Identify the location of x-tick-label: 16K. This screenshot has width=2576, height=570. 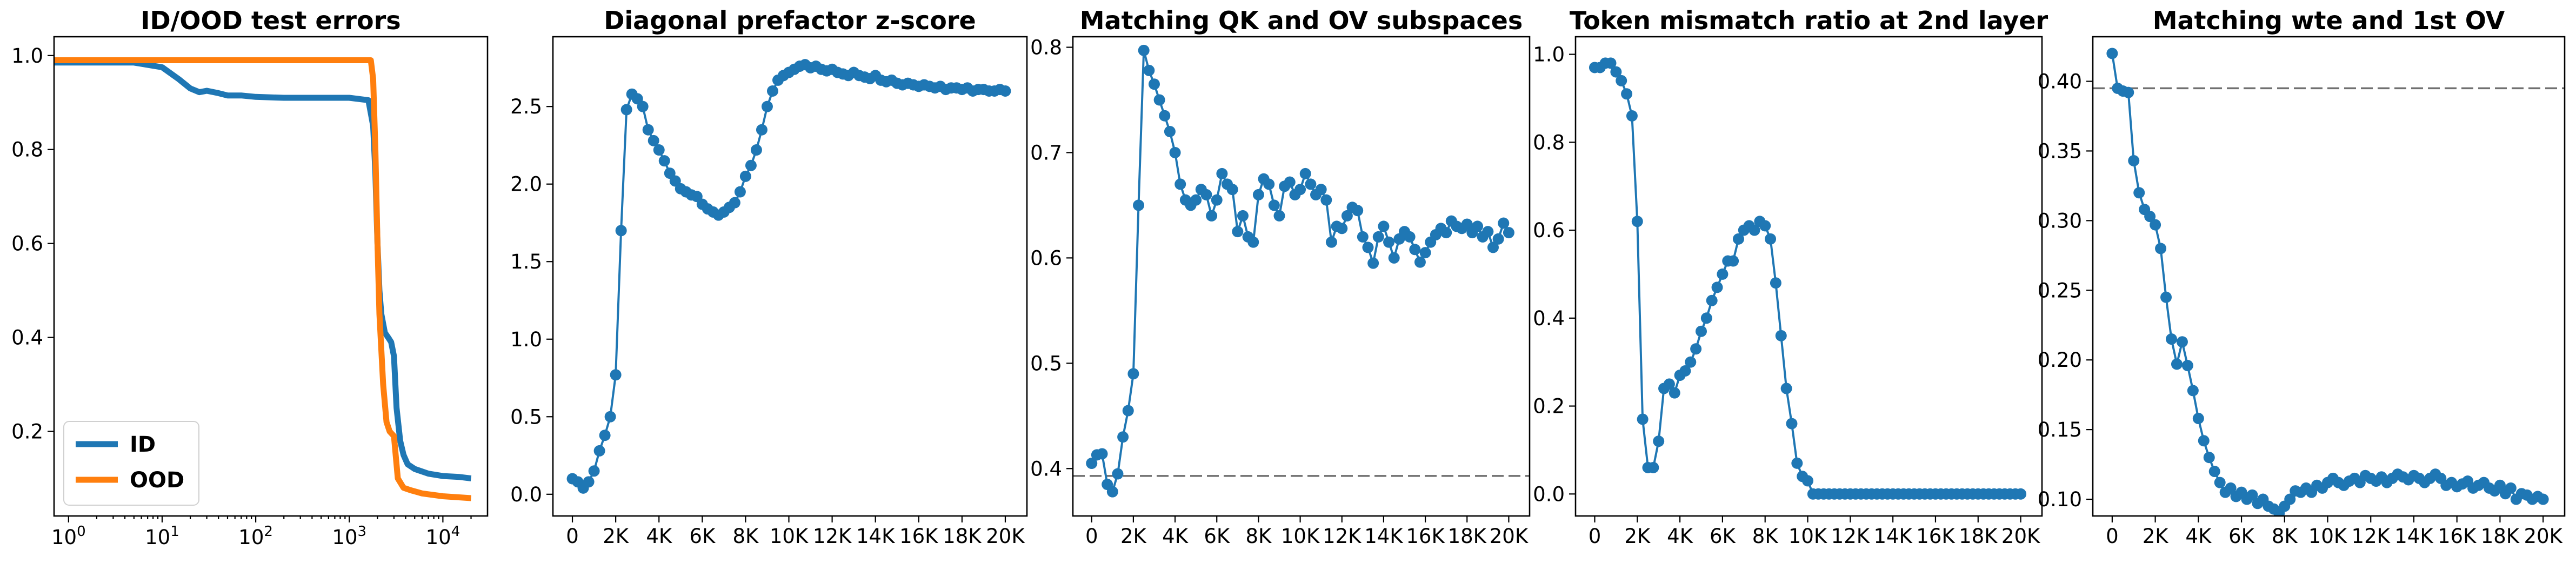
(919, 536).